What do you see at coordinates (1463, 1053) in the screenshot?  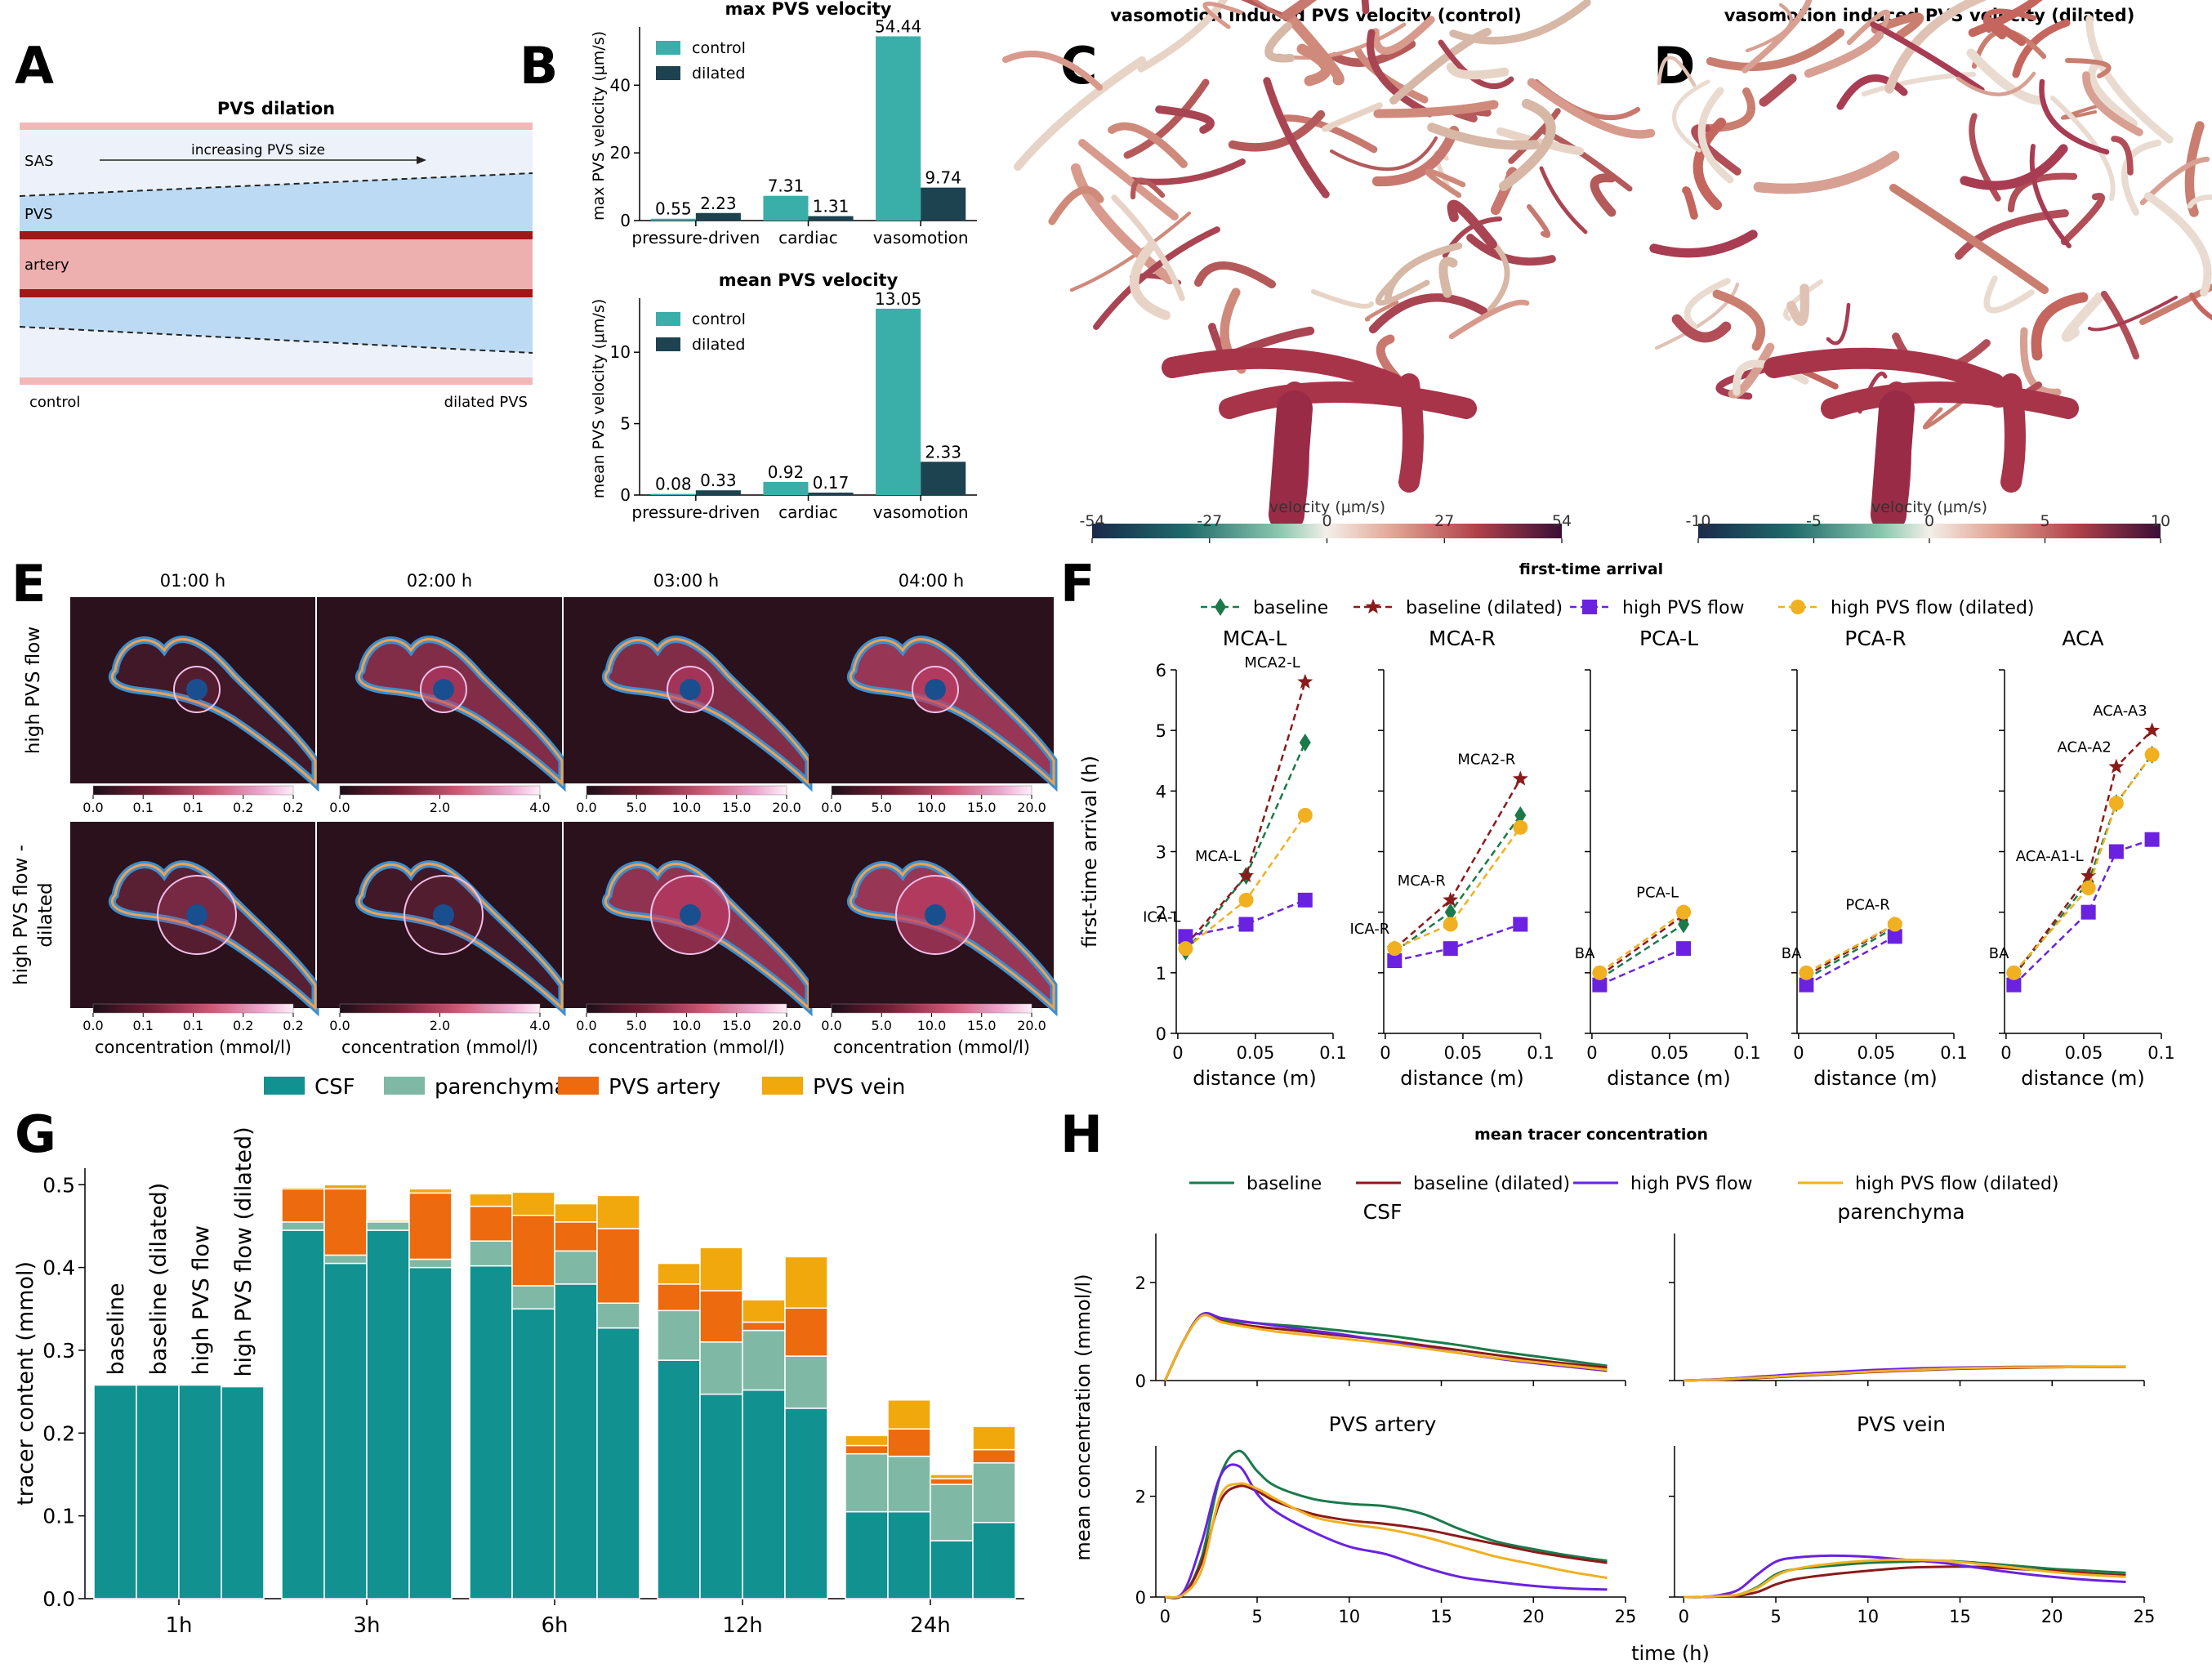 I see `x-tick-label: 0.05` at bounding box center [1463, 1053].